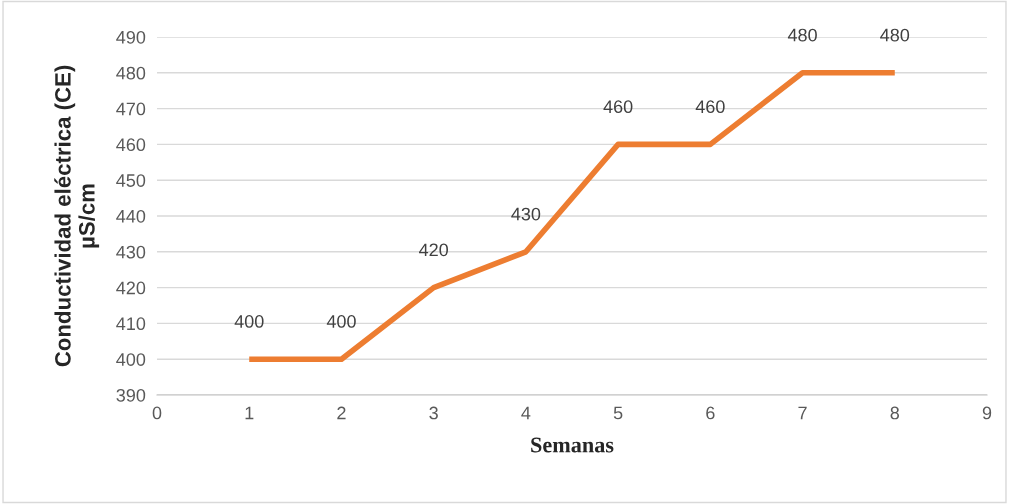  Describe the element at coordinates (157, 413) in the screenshot. I see `x-tick-label: 0` at that location.